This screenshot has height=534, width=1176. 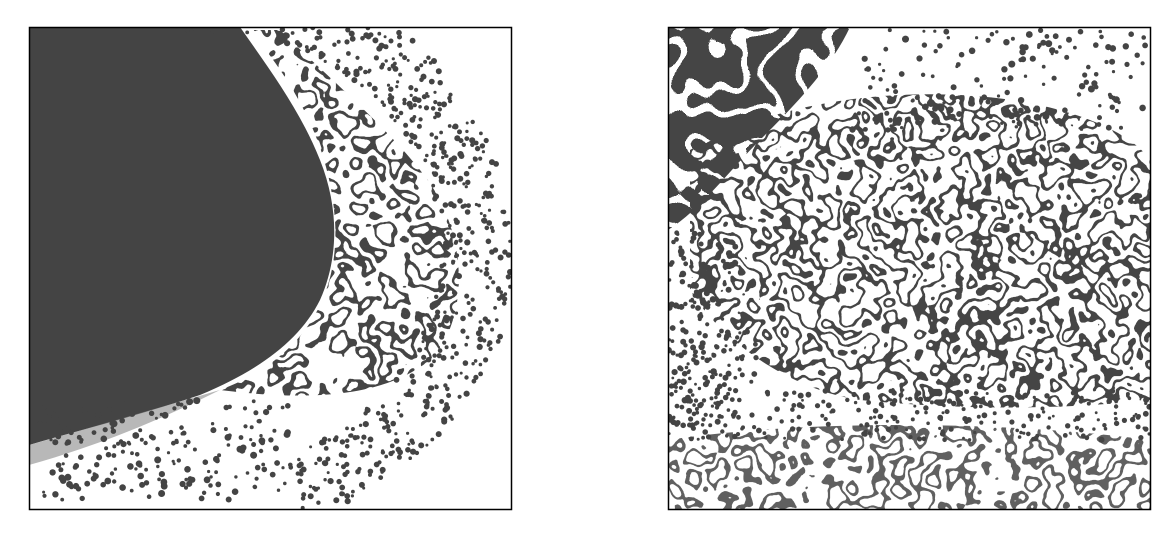 What do you see at coordinates (124, 427) in the screenshot?
I see `dark-fringe` at bounding box center [124, 427].